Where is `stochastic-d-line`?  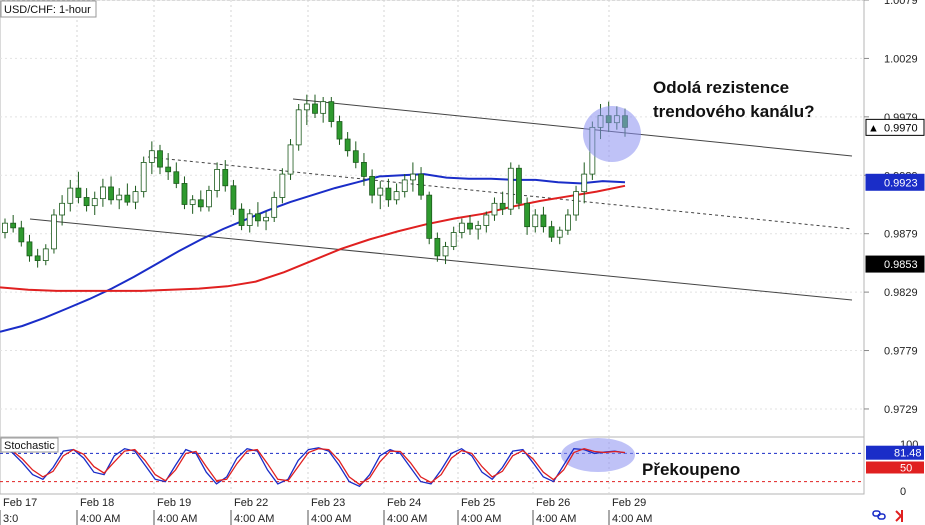 stochastic-d-line is located at coordinates (313, 467).